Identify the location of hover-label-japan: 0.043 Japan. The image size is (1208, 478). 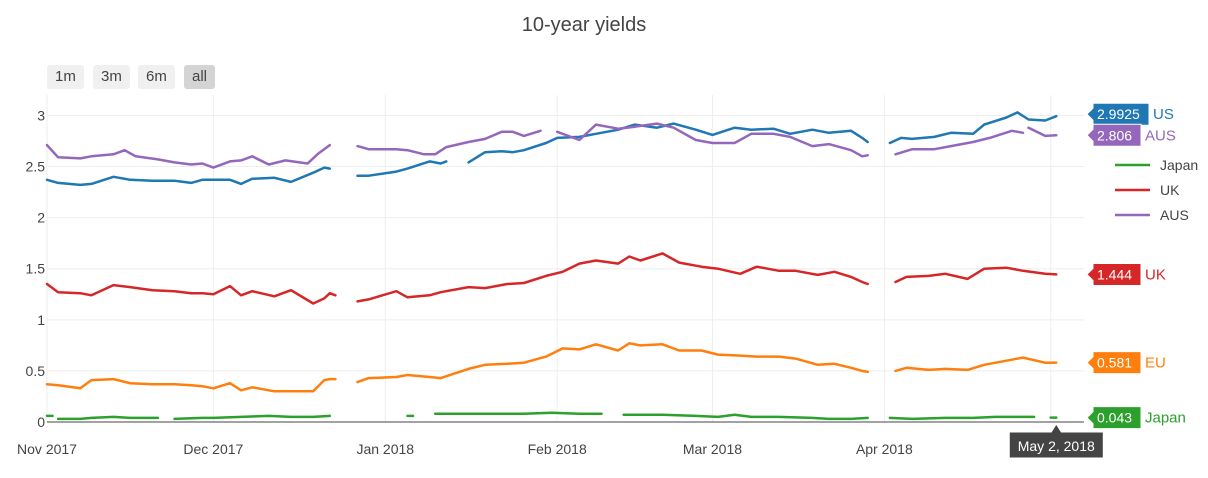
(1136, 418).